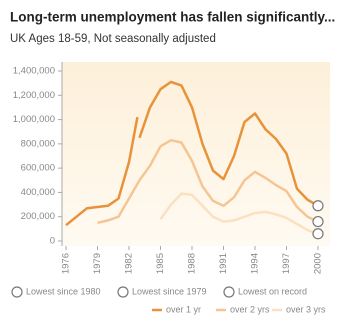 The width and height of the screenshot is (350, 321). What do you see at coordinates (255, 263) in the screenshot?
I see `x-tick-label: 1994` at bounding box center [255, 263].